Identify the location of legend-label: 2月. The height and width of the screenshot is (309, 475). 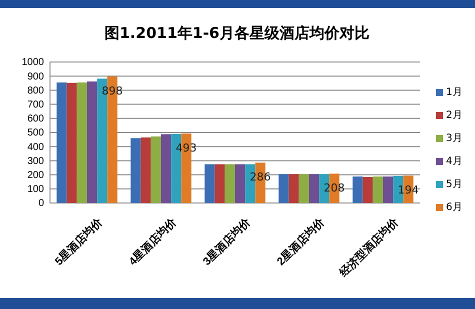
(454, 115).